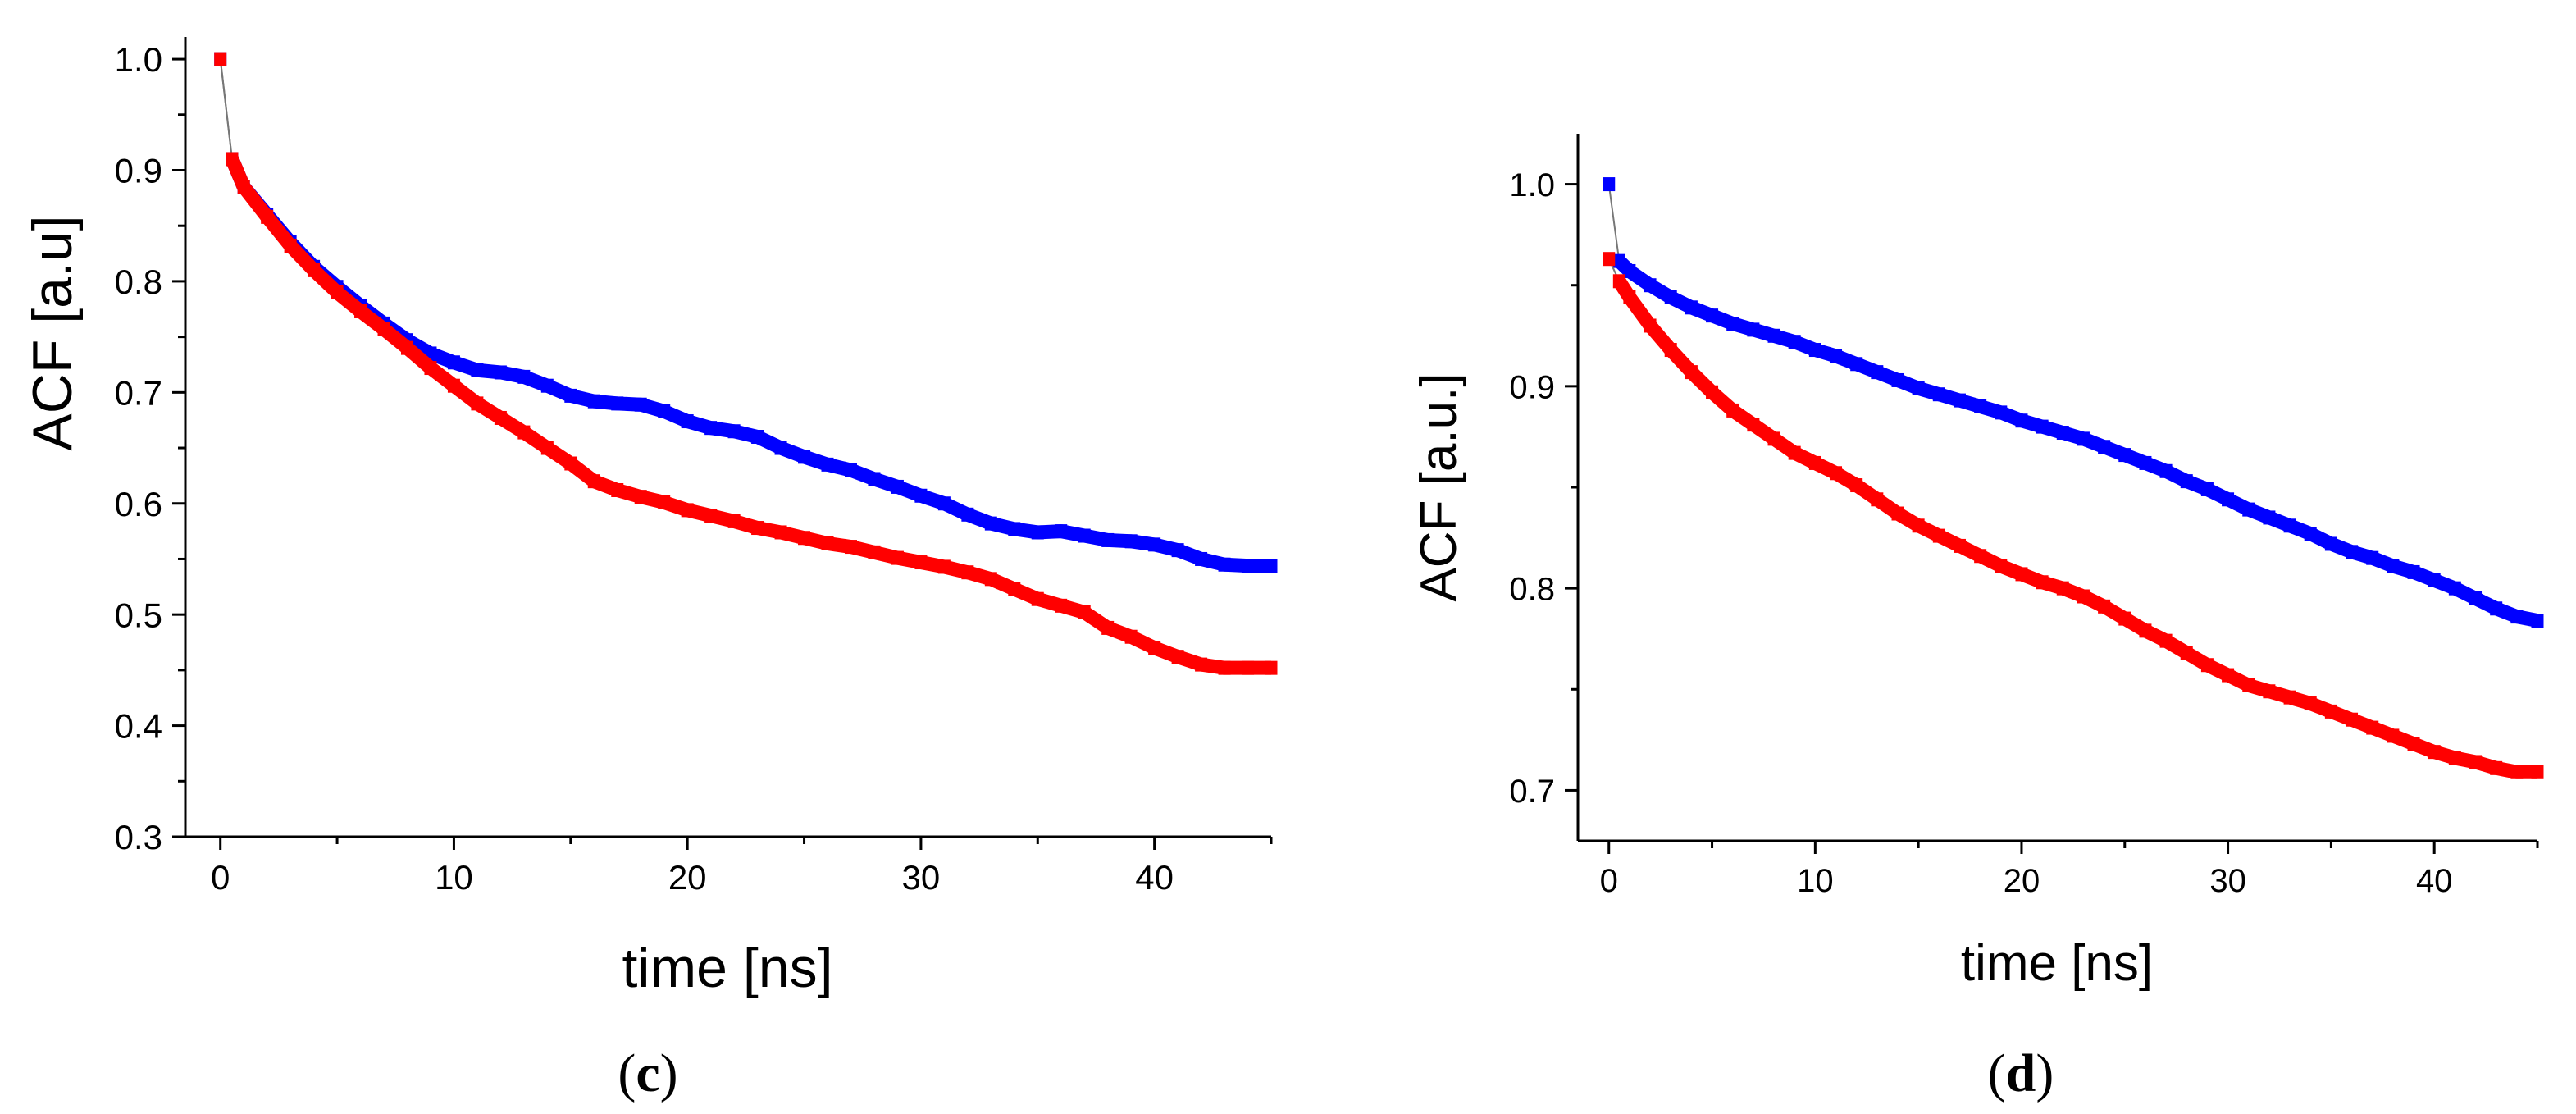  What do you see at coordinates (1532, 387) in the screenshot?
I see `y-tick-label-d: 0.9` at bounding box center [1532, 387].